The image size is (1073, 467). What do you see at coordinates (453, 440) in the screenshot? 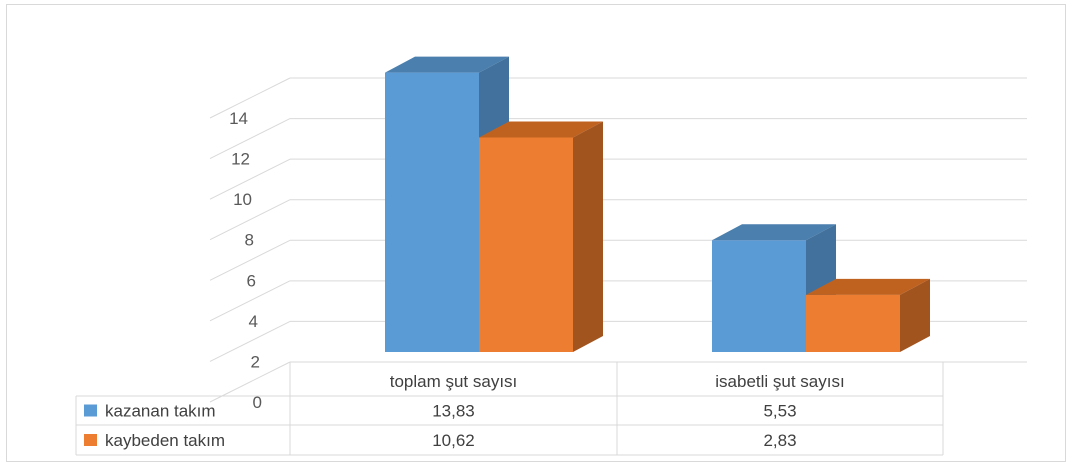
I see `table-value: 10,62` at bounding box center [453, 440].